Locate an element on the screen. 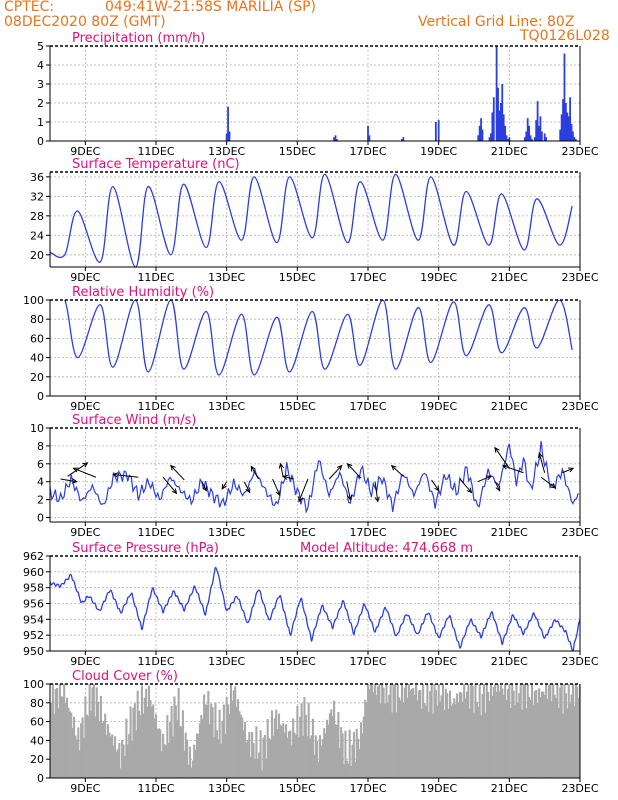  rh-series is located at coordinates (311, 338).